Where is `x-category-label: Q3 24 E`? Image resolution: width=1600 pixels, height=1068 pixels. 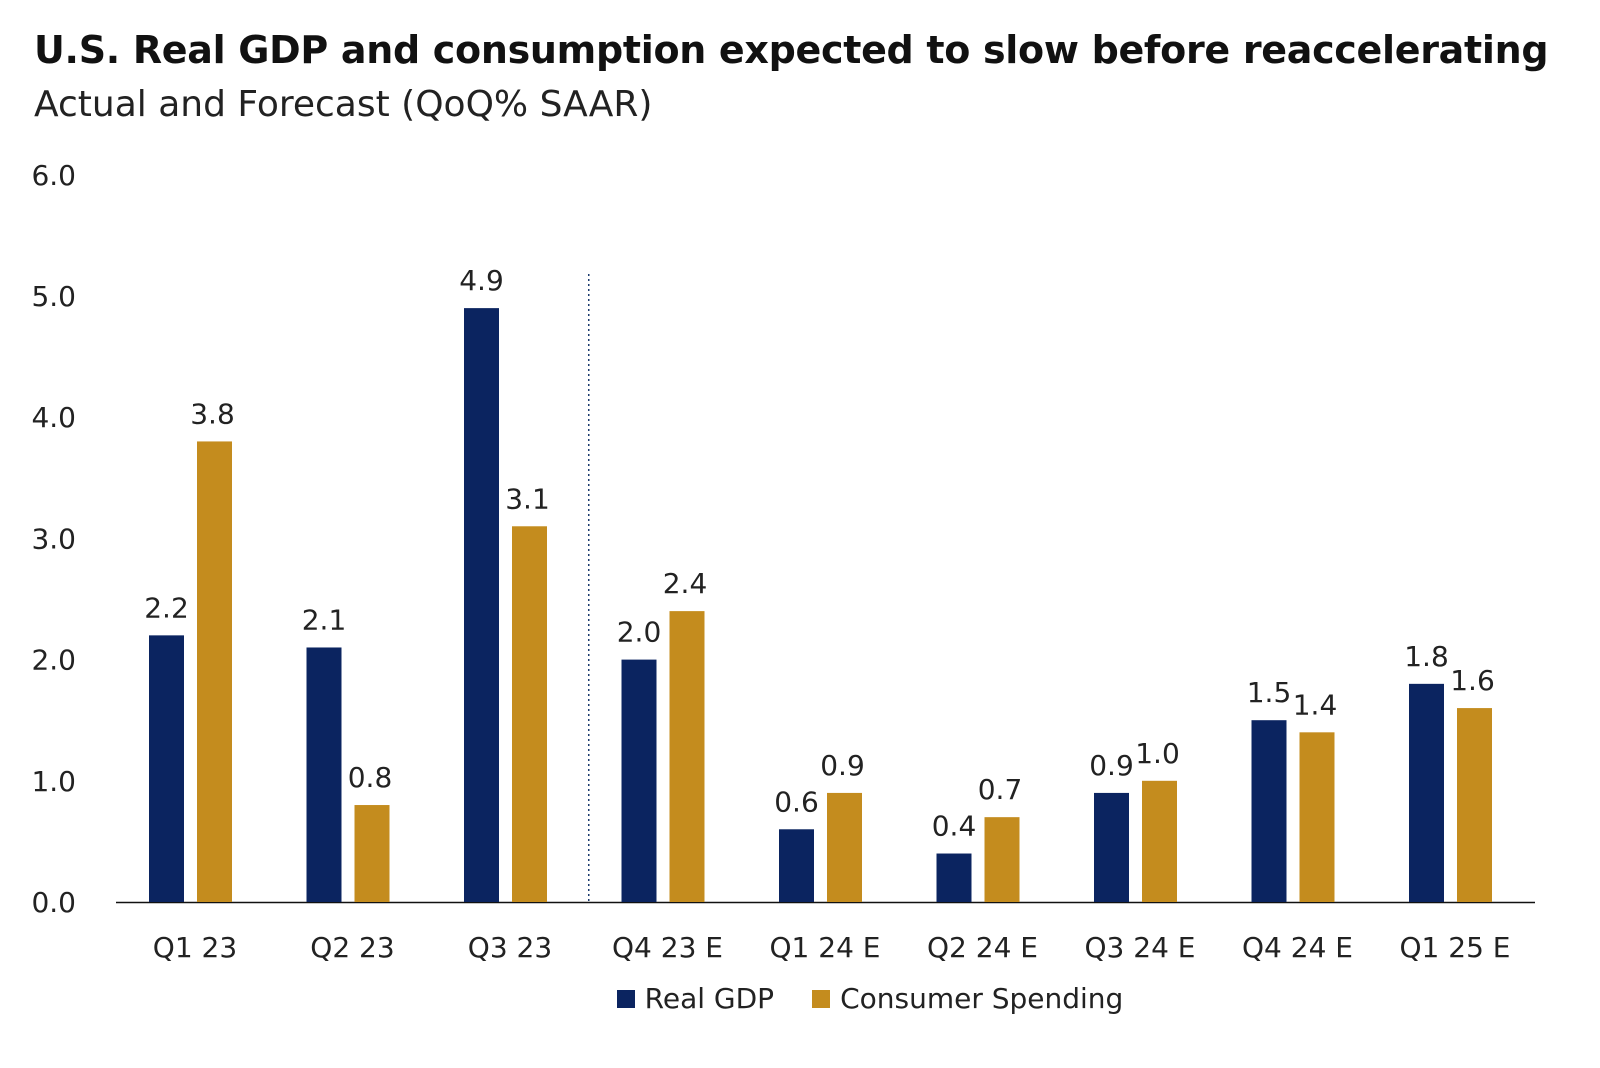
x-category-label: Q3 24 E is located at coordinates (1140, 947).